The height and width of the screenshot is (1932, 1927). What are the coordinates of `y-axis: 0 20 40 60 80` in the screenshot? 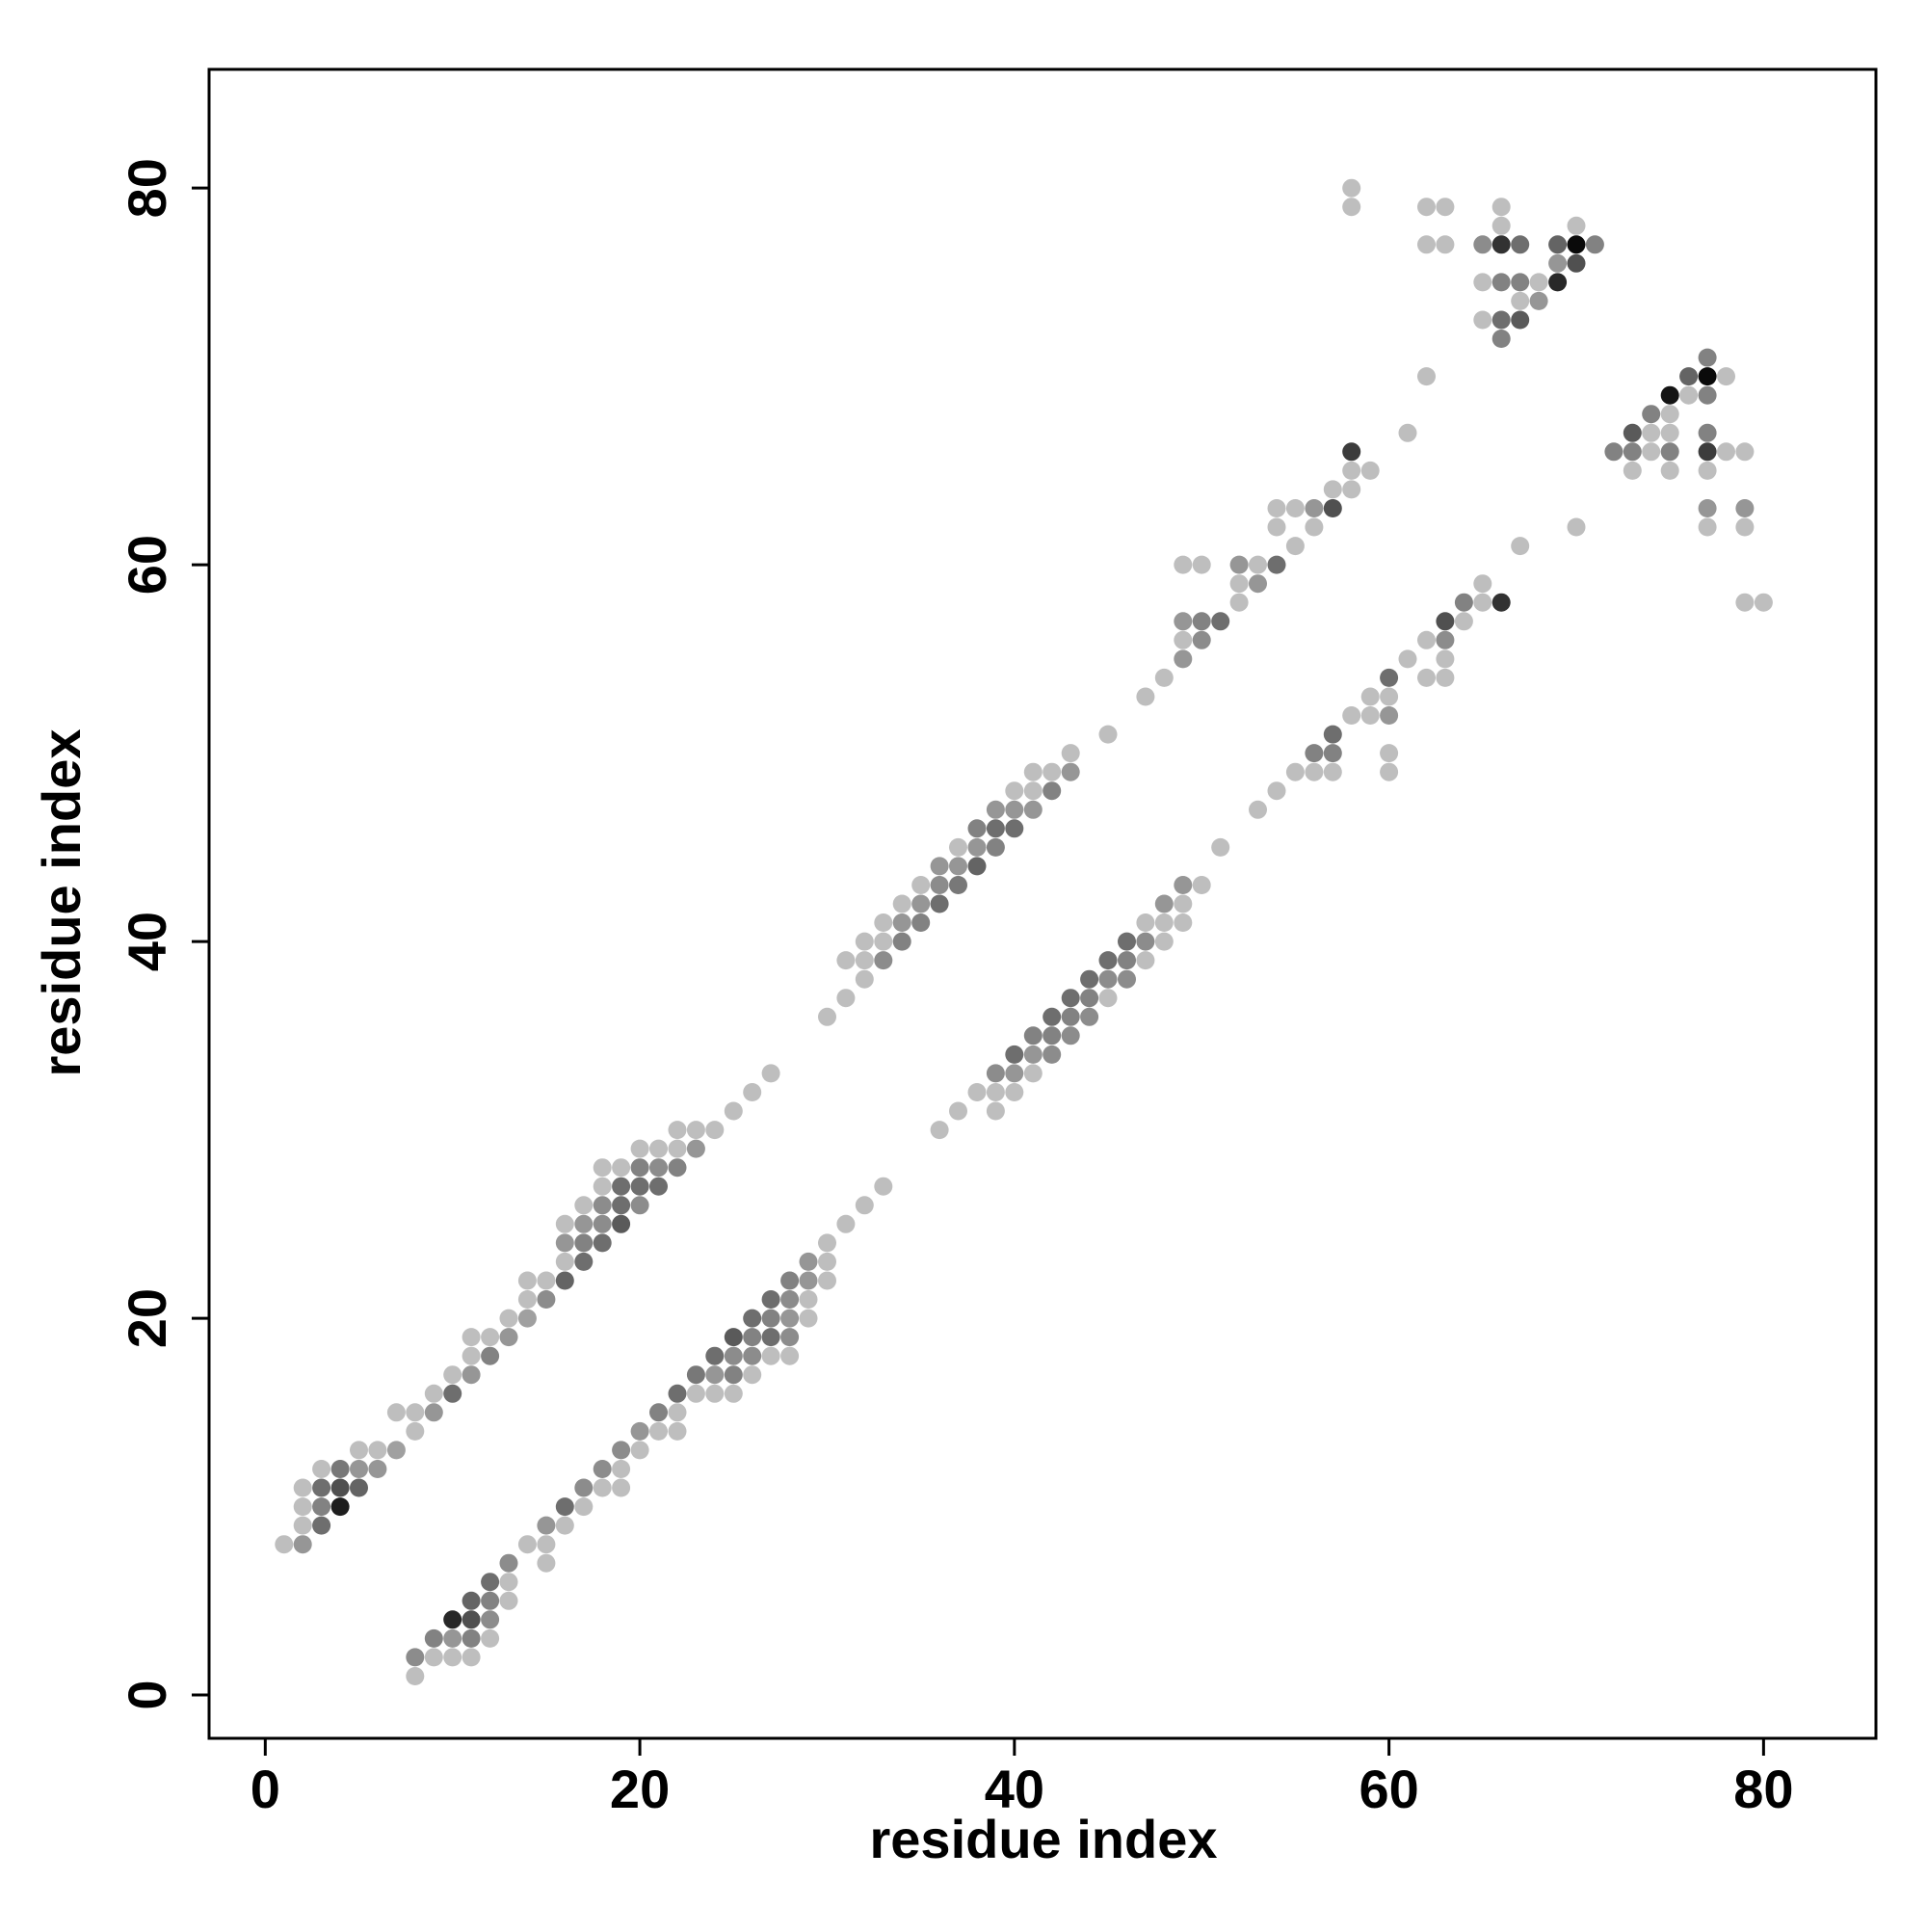 It's located at (163, 934).